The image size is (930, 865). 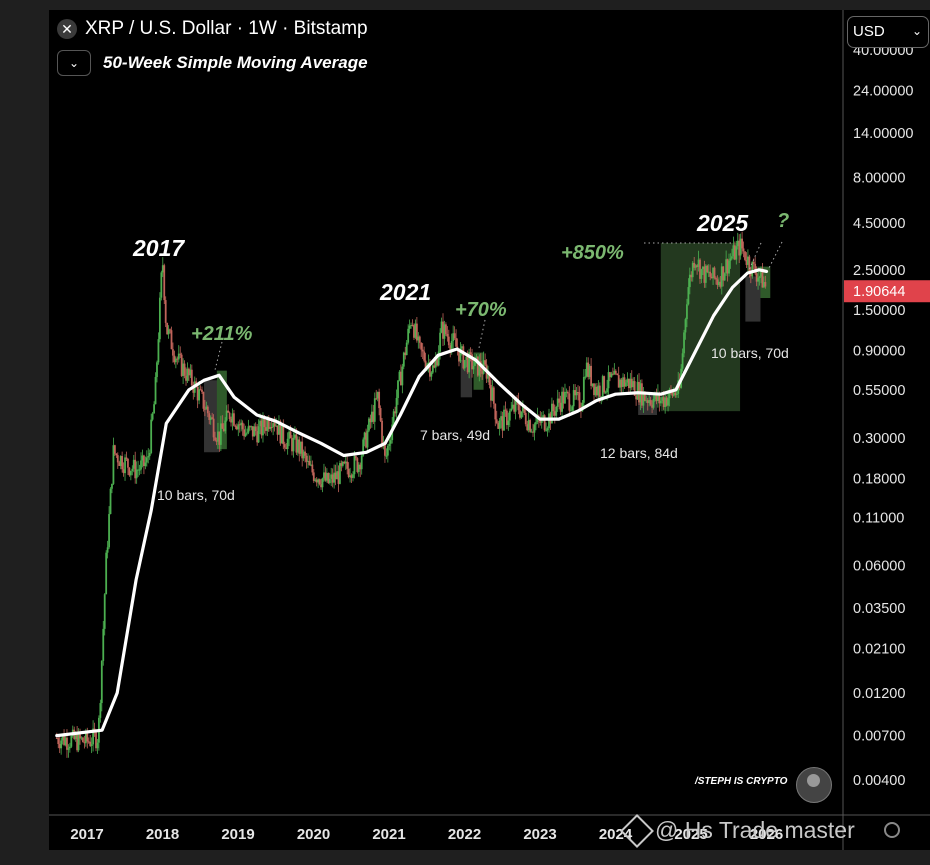 What do you see at coordinates (212, 63) in the screenshot?
I see `indicator-row: ⌄ 50-Week Simple Moving Average` at bounding box center [212, 63].